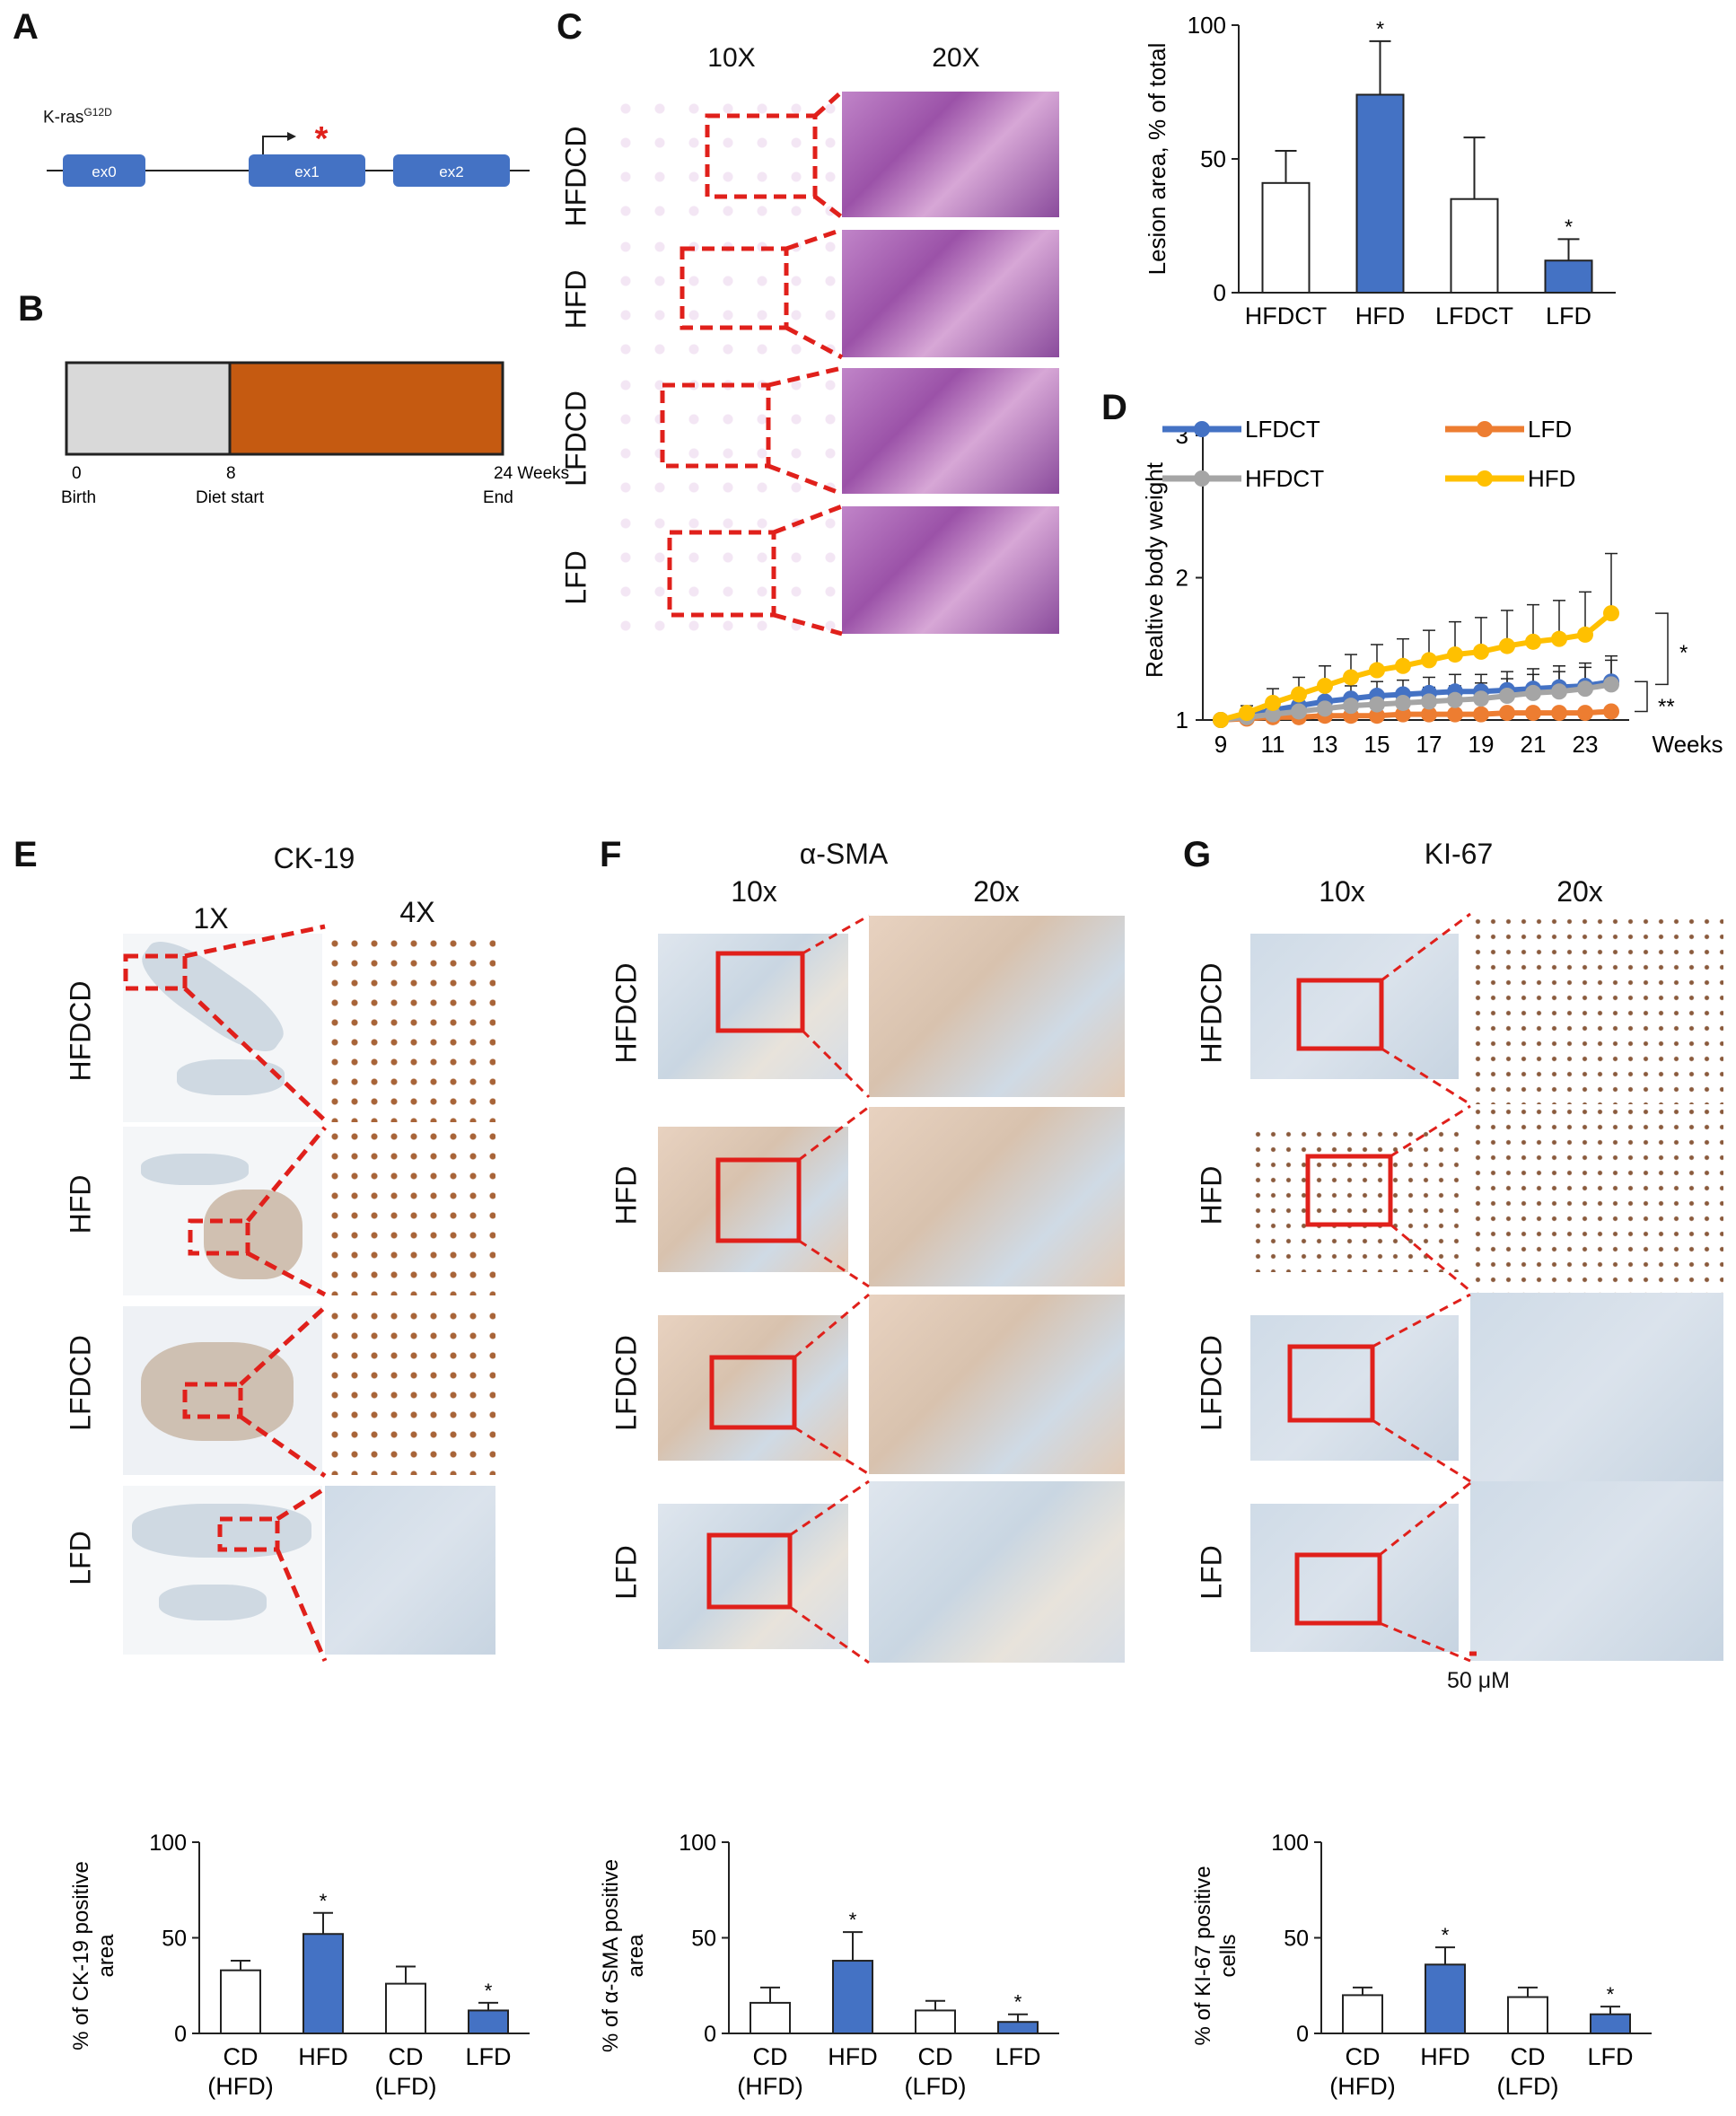 Image resolution: width=1736 pixels, height=2116 pixels. What do you see at coordinates (611, 1956) in the screenshot?
I see `y-axis-title-line: % of α-SMA positive` at bounding box center [611, 1956].